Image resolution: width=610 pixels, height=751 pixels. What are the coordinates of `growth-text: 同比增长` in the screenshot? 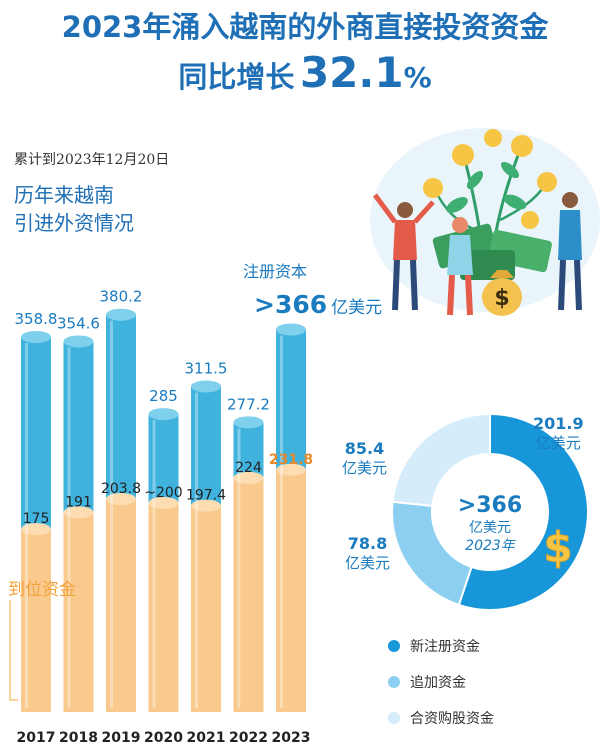 It's located at (236, 77).